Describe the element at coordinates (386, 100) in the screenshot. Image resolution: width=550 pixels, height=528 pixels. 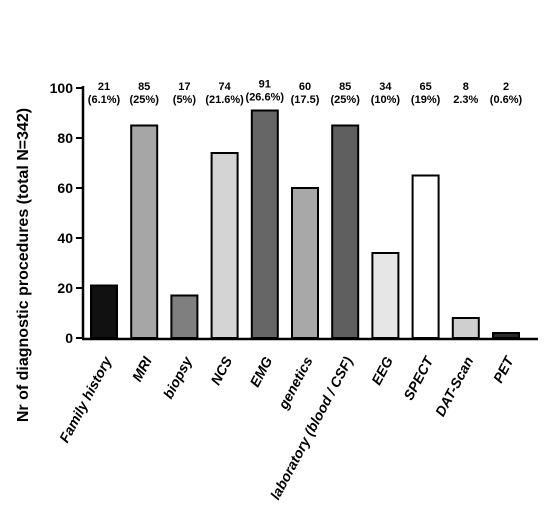
I see `data-label: (10%)` at that location.